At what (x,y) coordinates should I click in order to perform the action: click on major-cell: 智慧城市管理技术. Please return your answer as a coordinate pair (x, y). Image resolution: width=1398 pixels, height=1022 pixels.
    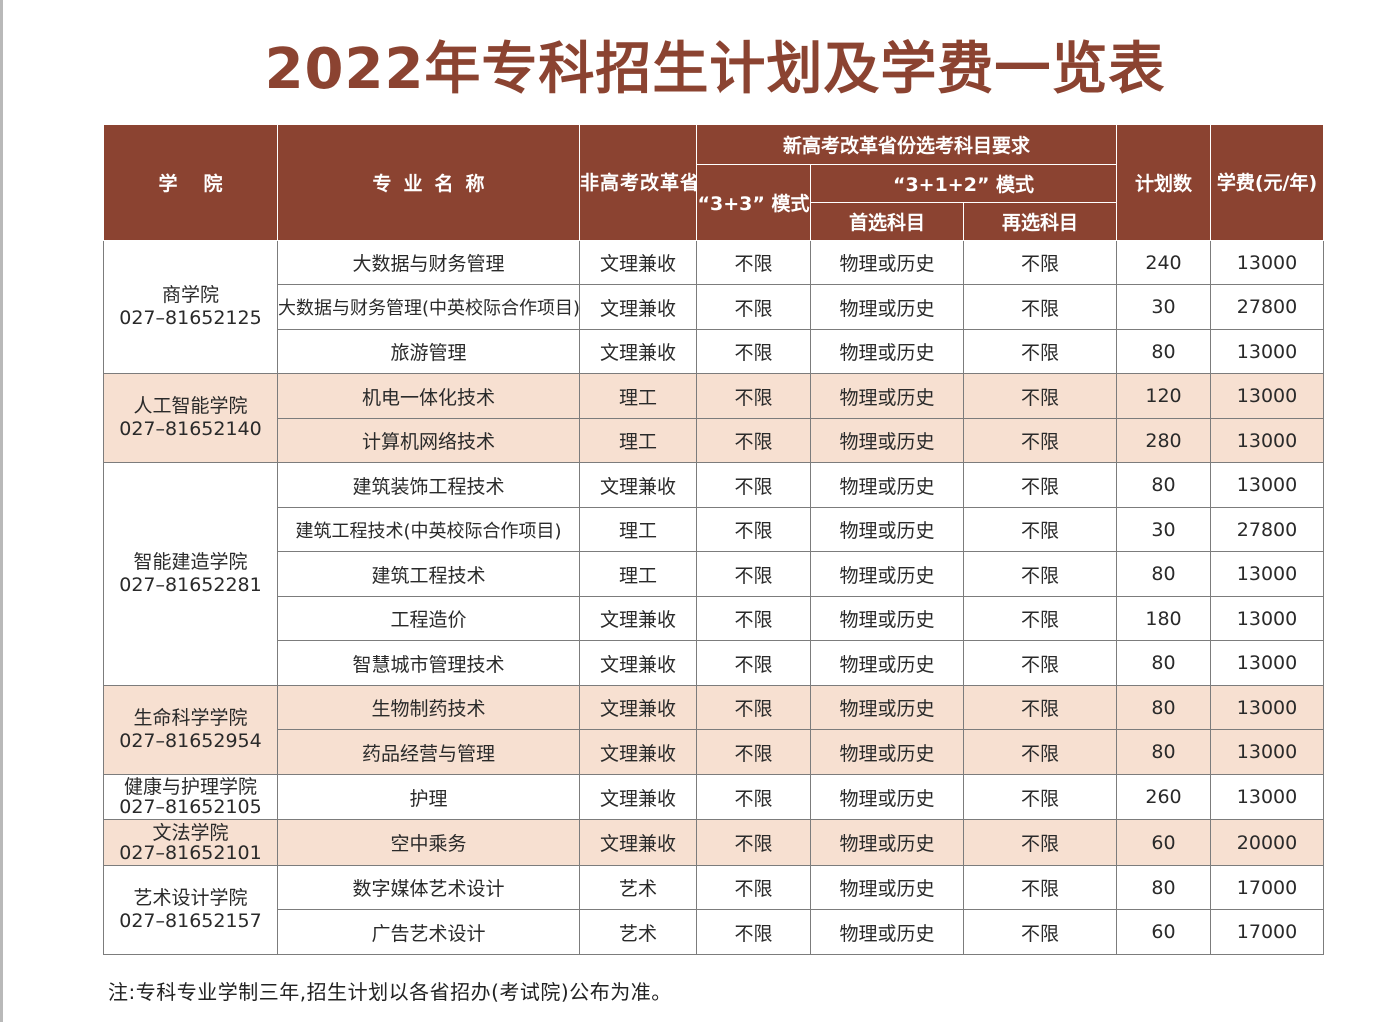
    Looking at the image, I should click on (428, 663).